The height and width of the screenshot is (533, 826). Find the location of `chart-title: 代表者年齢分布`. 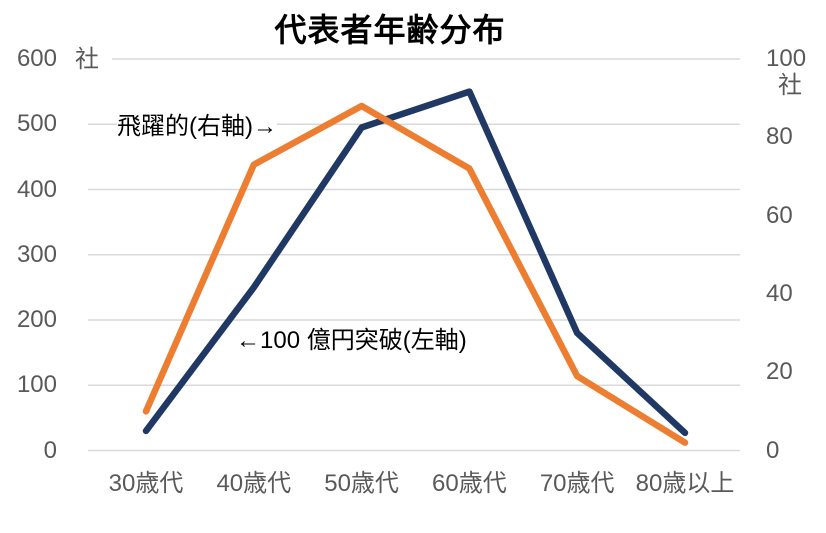

chart-title: 代表者年齢分布 is located at coordinates (390, 30).